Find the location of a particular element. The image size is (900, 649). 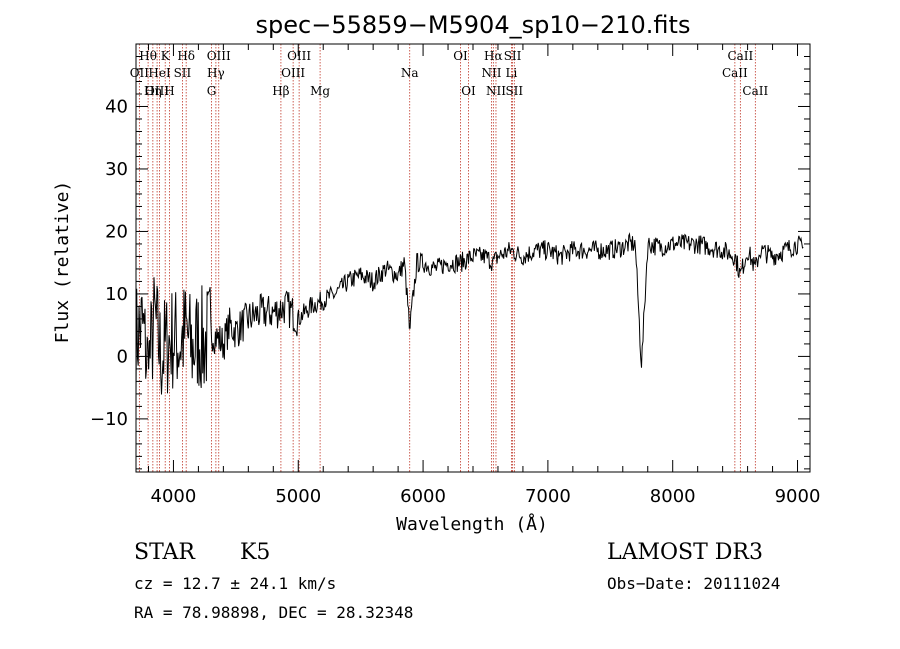

emission-line-label: Na is located at coordinates (410, 73).